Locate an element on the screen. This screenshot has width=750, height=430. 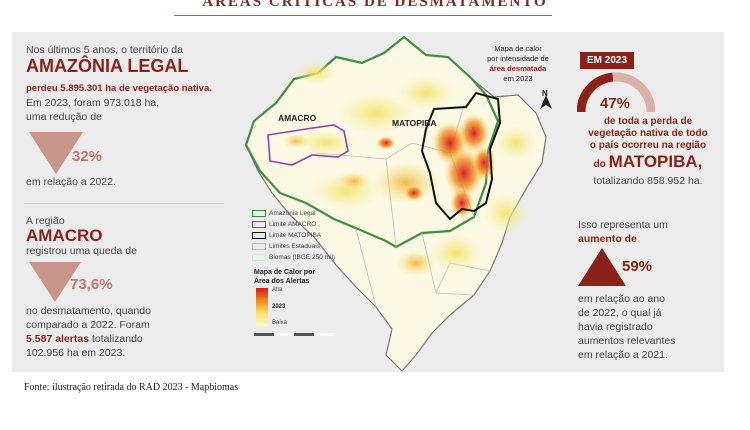
heatmap-caption-1: Mapa de calor is located at coordinates (518, 48).